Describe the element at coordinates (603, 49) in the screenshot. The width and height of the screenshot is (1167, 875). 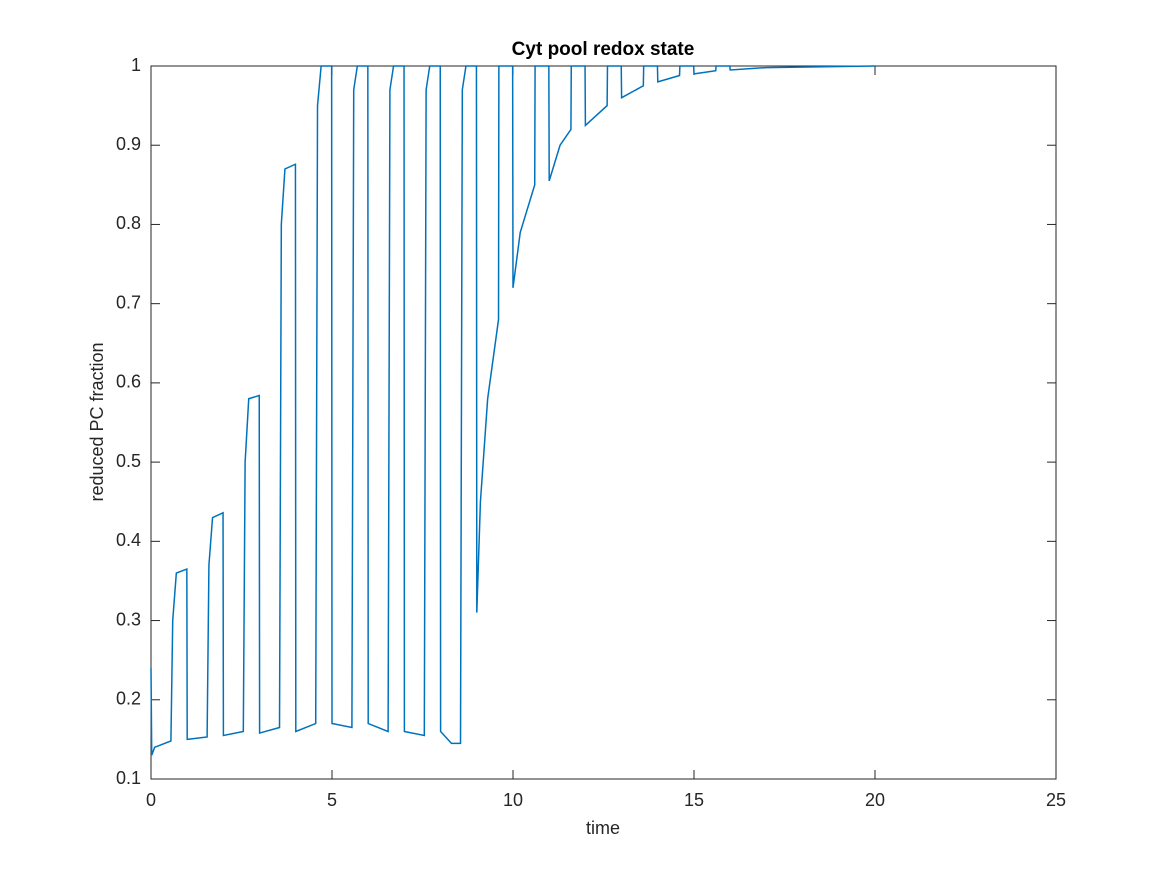
I see `chart-title: Cyt pool redox state` at that location.